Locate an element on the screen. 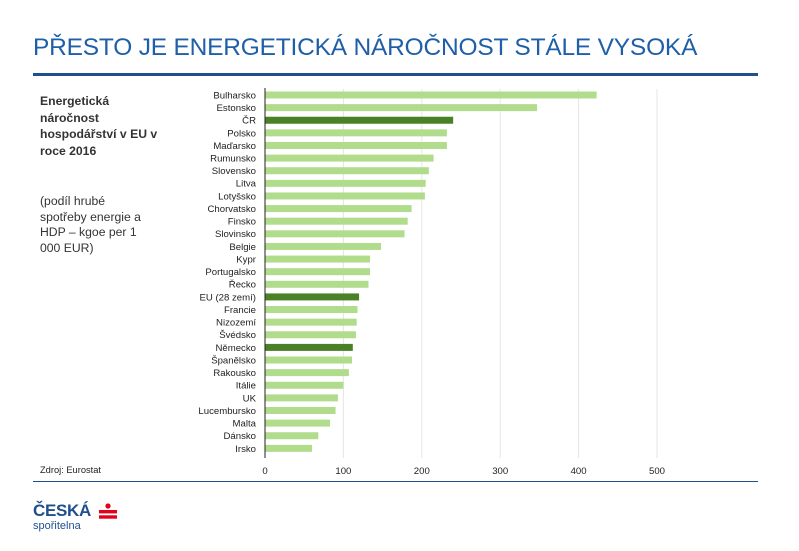 This screenshot has width=799, height=551. x-tick-label: 500 is located at coordinates (657, 471).